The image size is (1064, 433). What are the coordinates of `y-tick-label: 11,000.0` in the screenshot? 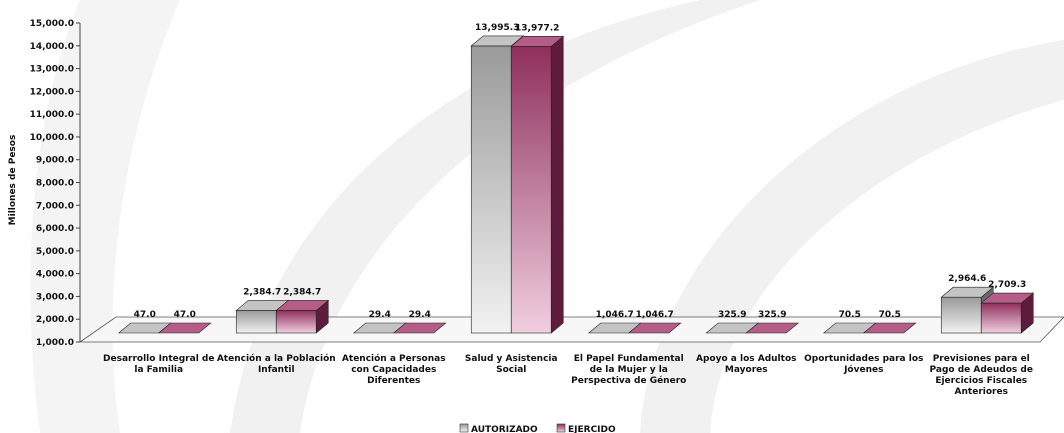 It's located at (52, 115).